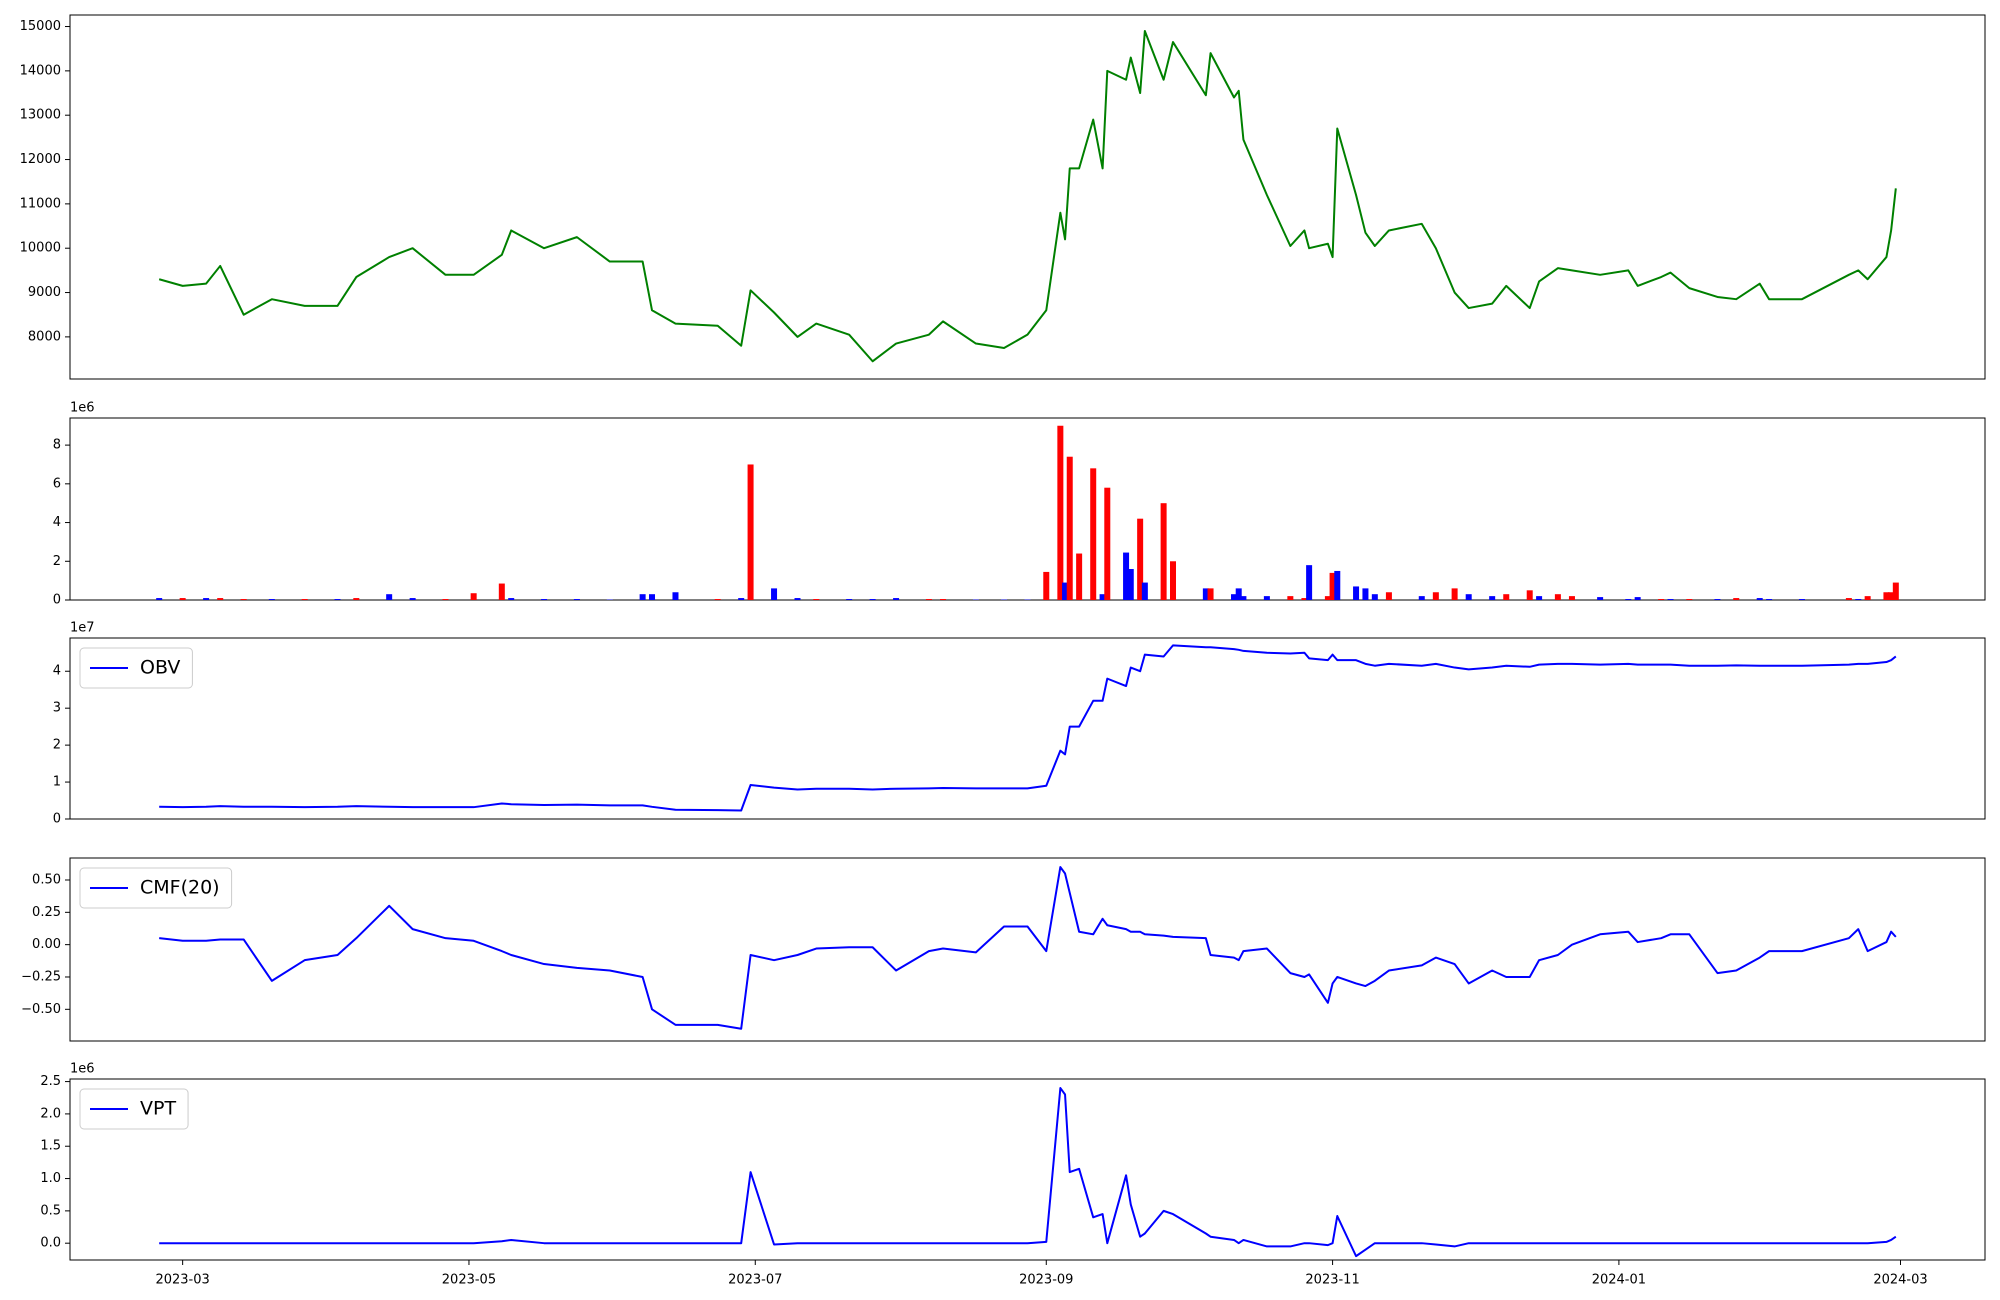 This screenshot has height=1300, width=2000. Describe the element at coordinates (40, 70) in the screenshot. I see `y-tick-label: 14000` at that location.